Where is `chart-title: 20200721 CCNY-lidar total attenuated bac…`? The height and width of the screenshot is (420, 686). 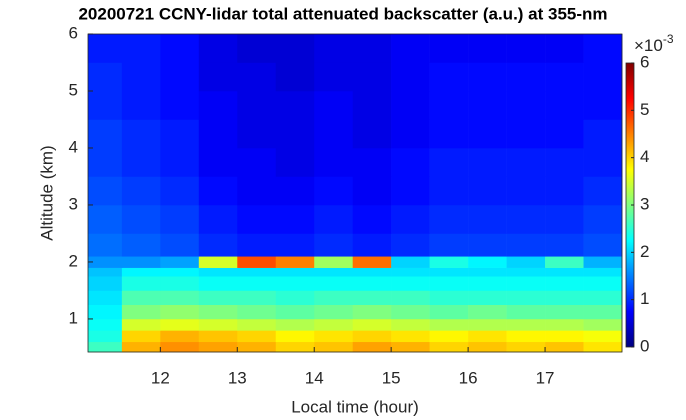 chart-title: 20200721 CCNY-lidar total attenuated bac… is located at coordinates (342, 13).